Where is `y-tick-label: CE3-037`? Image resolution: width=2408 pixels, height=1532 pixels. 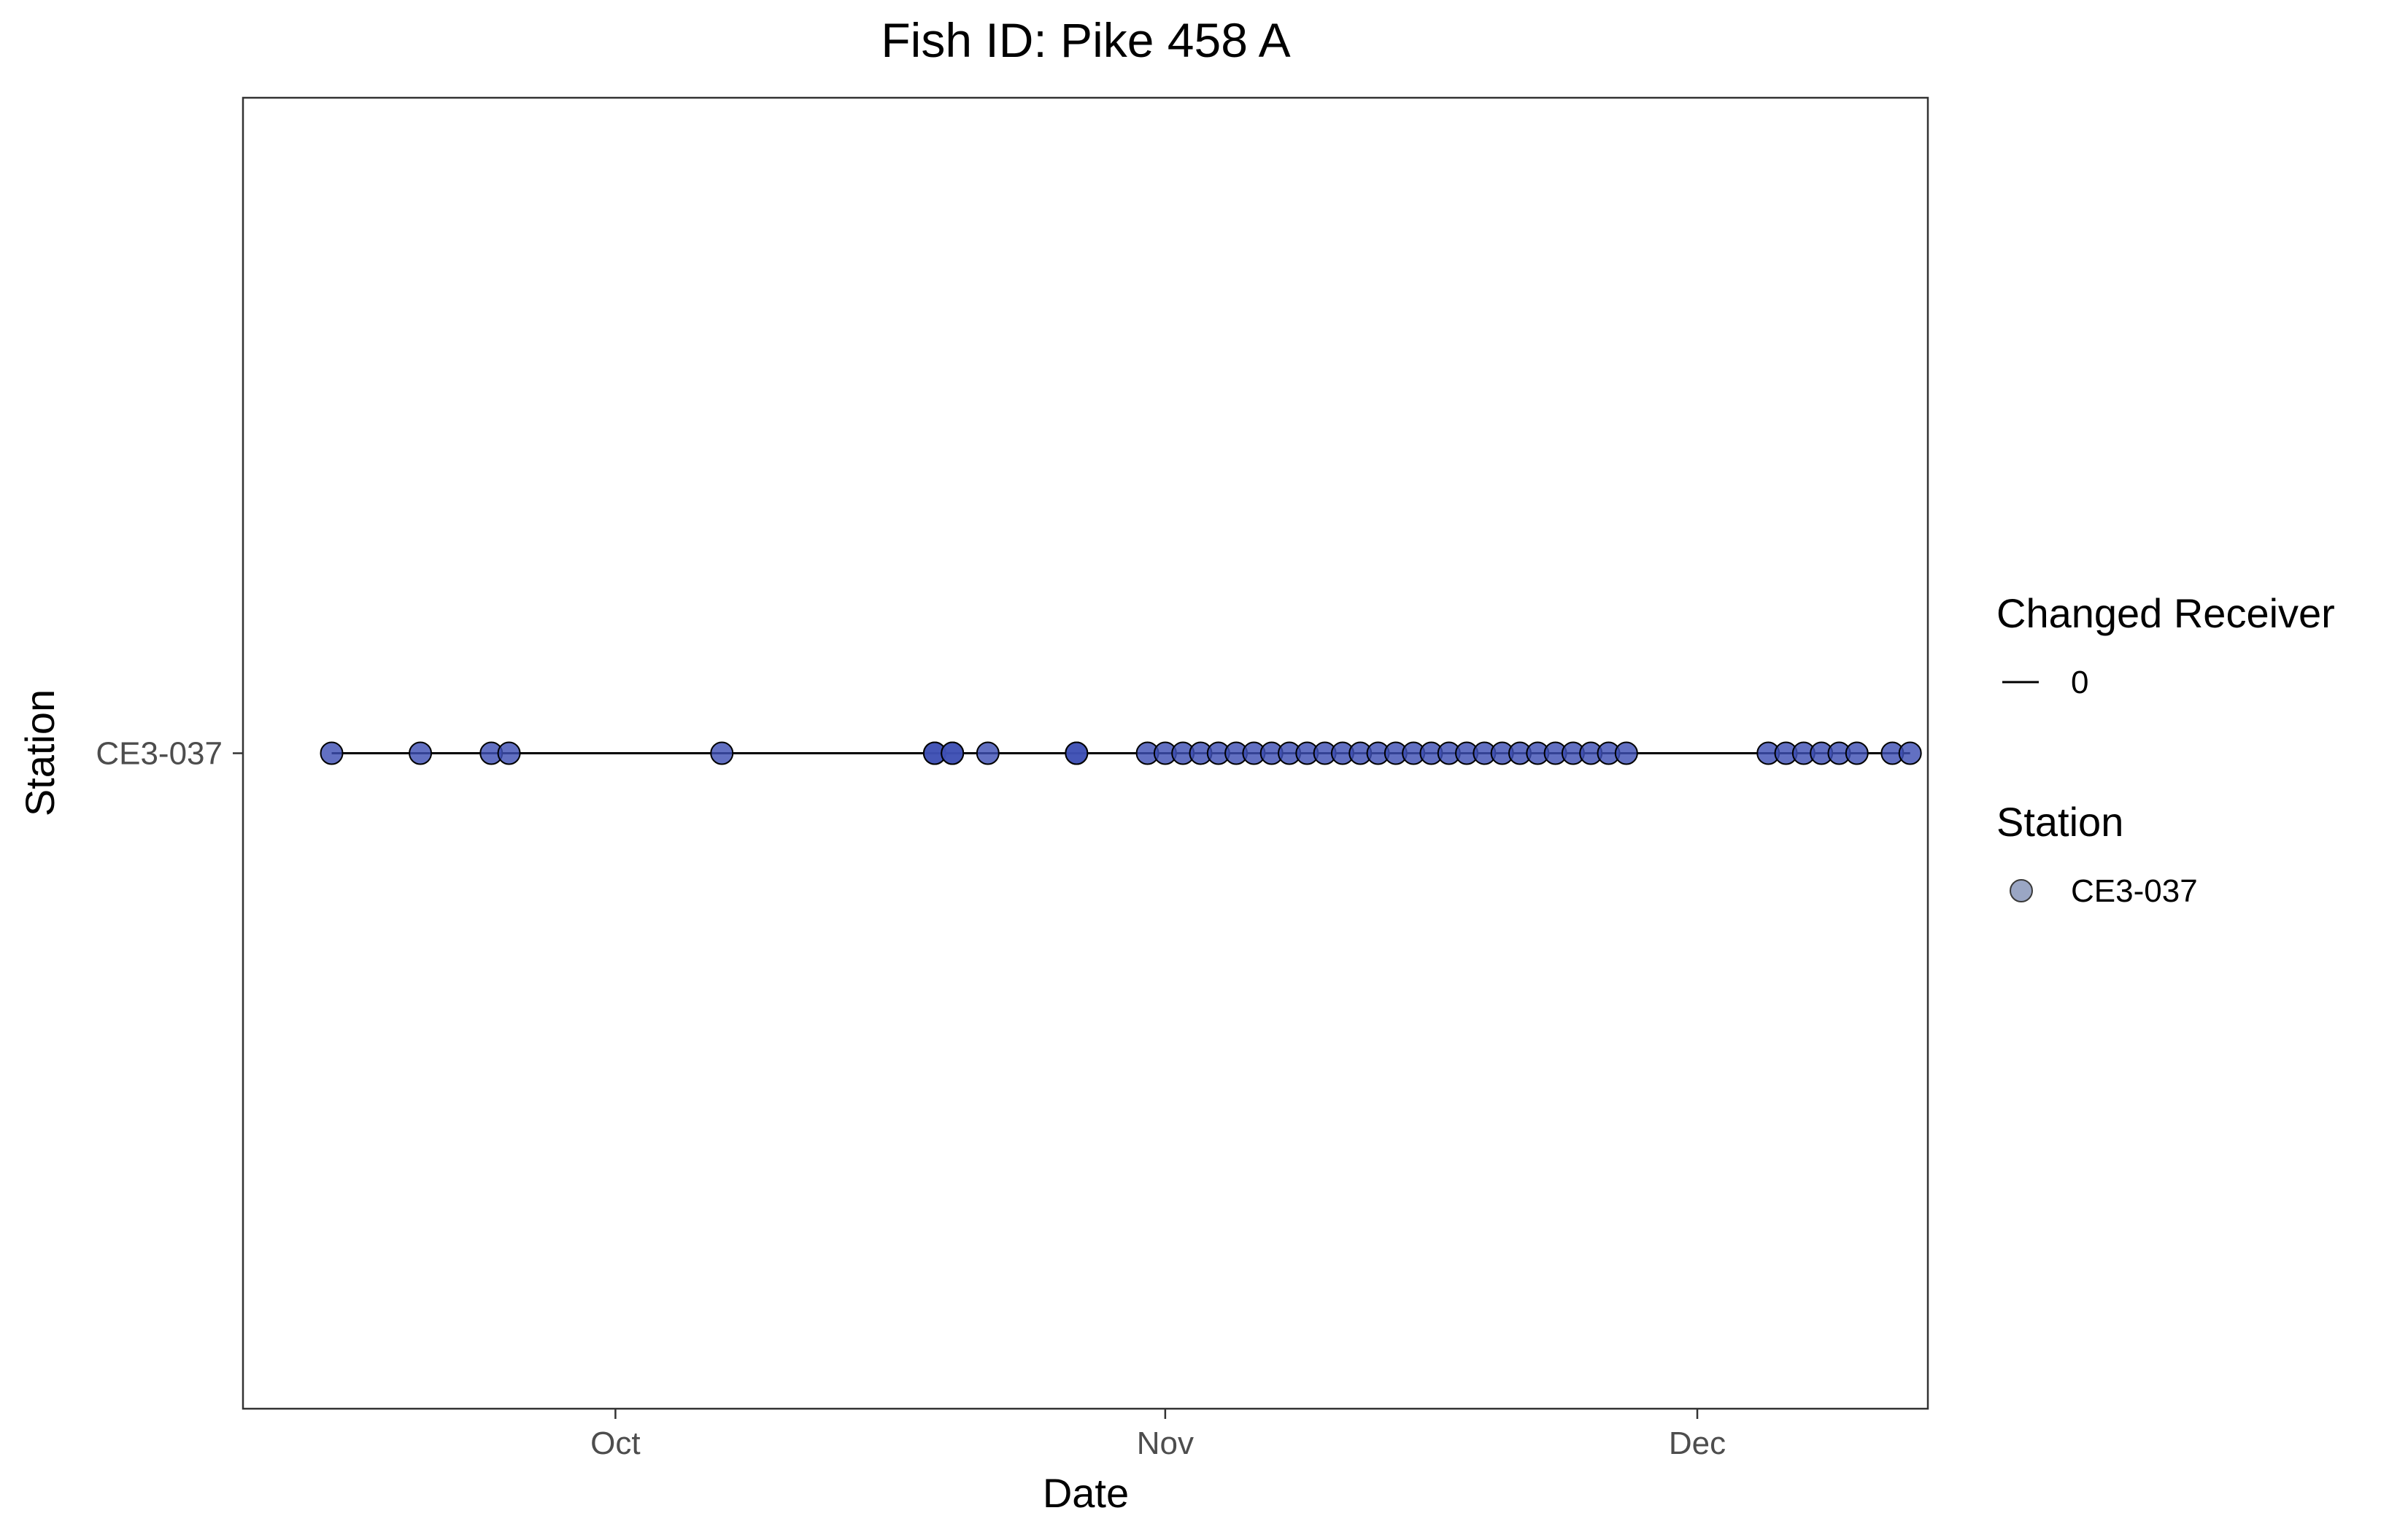
y-tick-label: CE3-037 is located at coordinates (159, 754).